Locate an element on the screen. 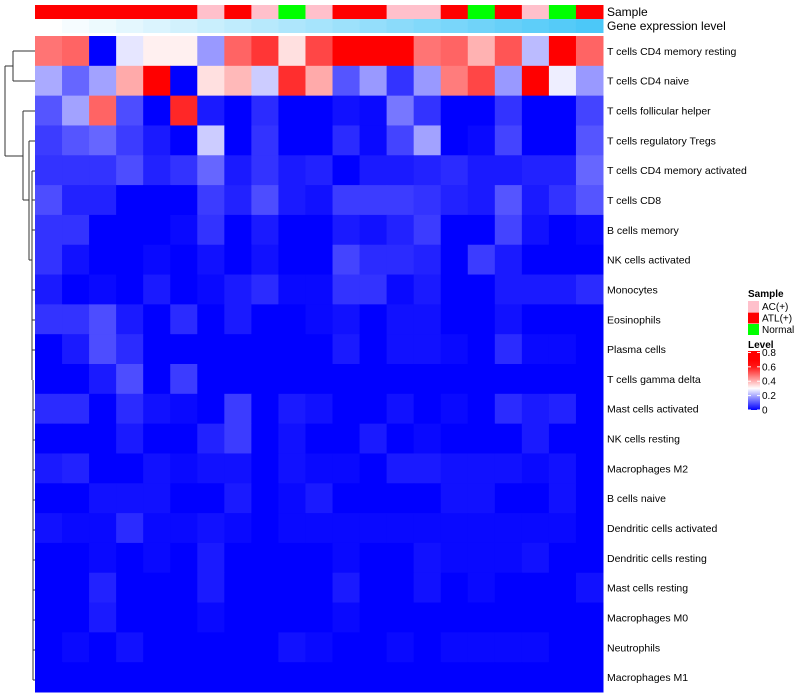 The image size is (800, 700). row-label: Mast cells activated is located at coordinates (653, 410).